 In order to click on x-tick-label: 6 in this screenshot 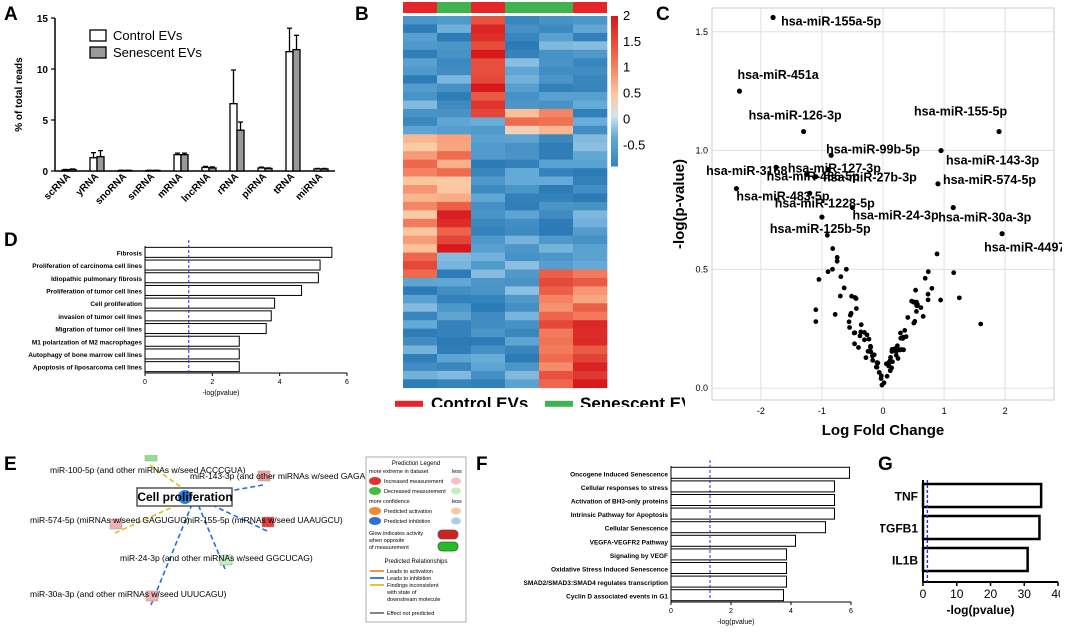, I will do `click(347, 382)`.